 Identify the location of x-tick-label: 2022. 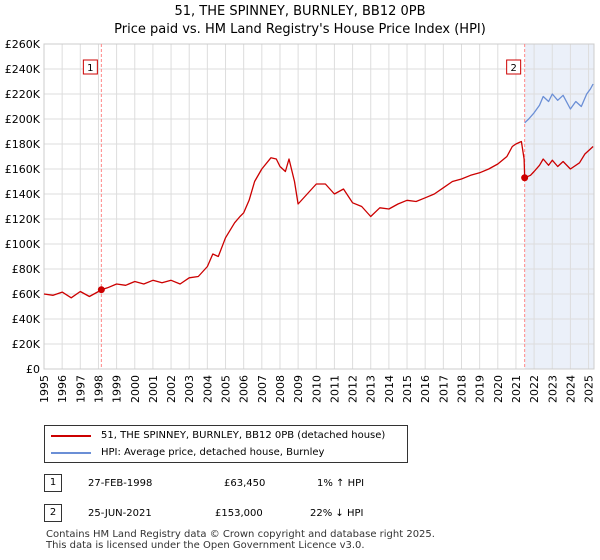
(534, 389).